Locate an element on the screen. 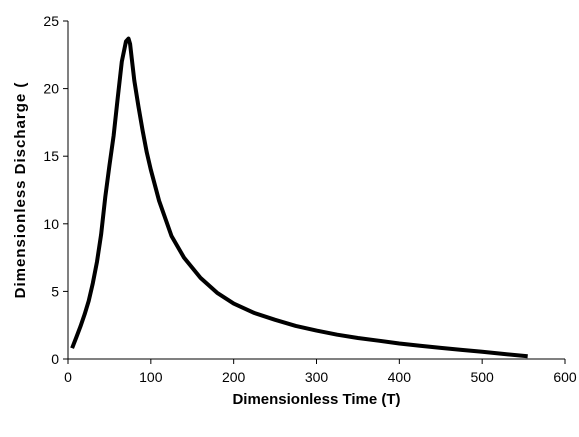  x-tick-label: 0 is located at coordinates (68, 377).